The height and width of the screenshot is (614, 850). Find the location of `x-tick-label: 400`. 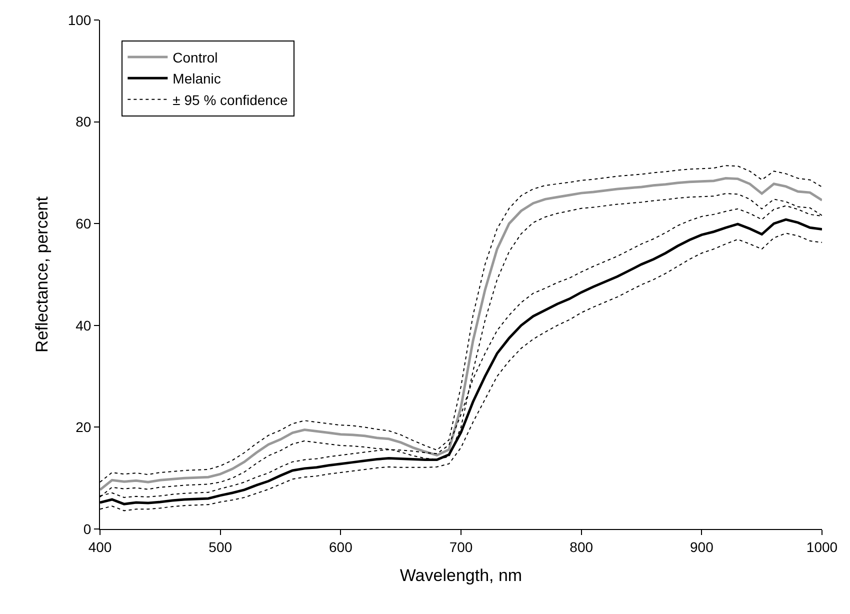

x-tick-label: 400 is located at coordinates (100, 546).